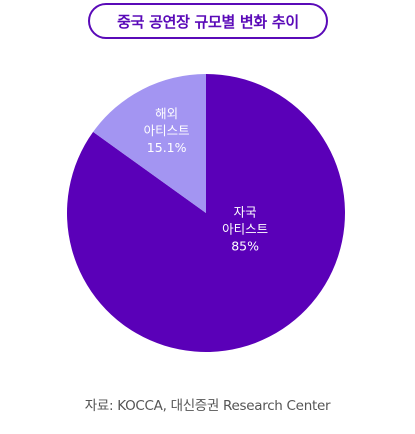 This screenshot has width=415, height=434. What do you see at coordinates (166, 113) in the screenshot?
I see `slice-1-label: 해외` at bounding box center [166, 113].